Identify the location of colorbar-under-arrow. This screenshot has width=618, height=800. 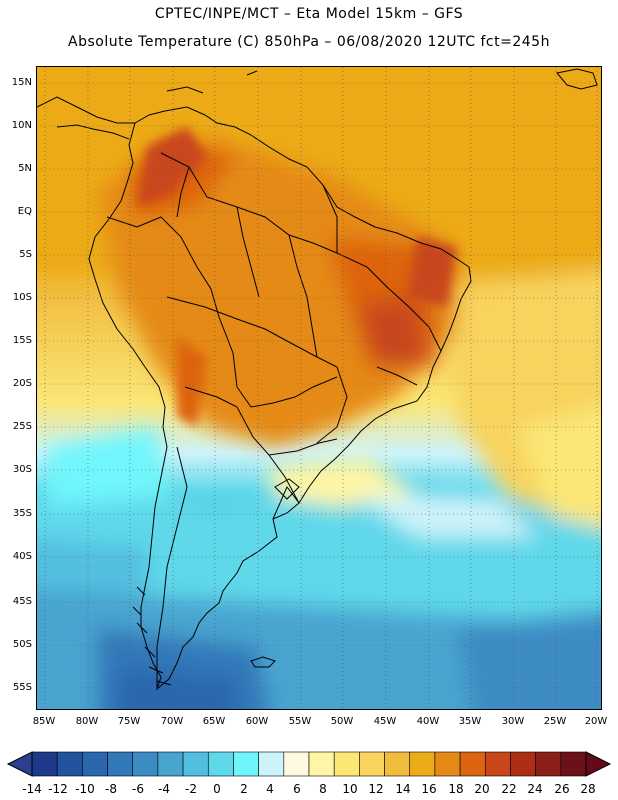
(19, 764).